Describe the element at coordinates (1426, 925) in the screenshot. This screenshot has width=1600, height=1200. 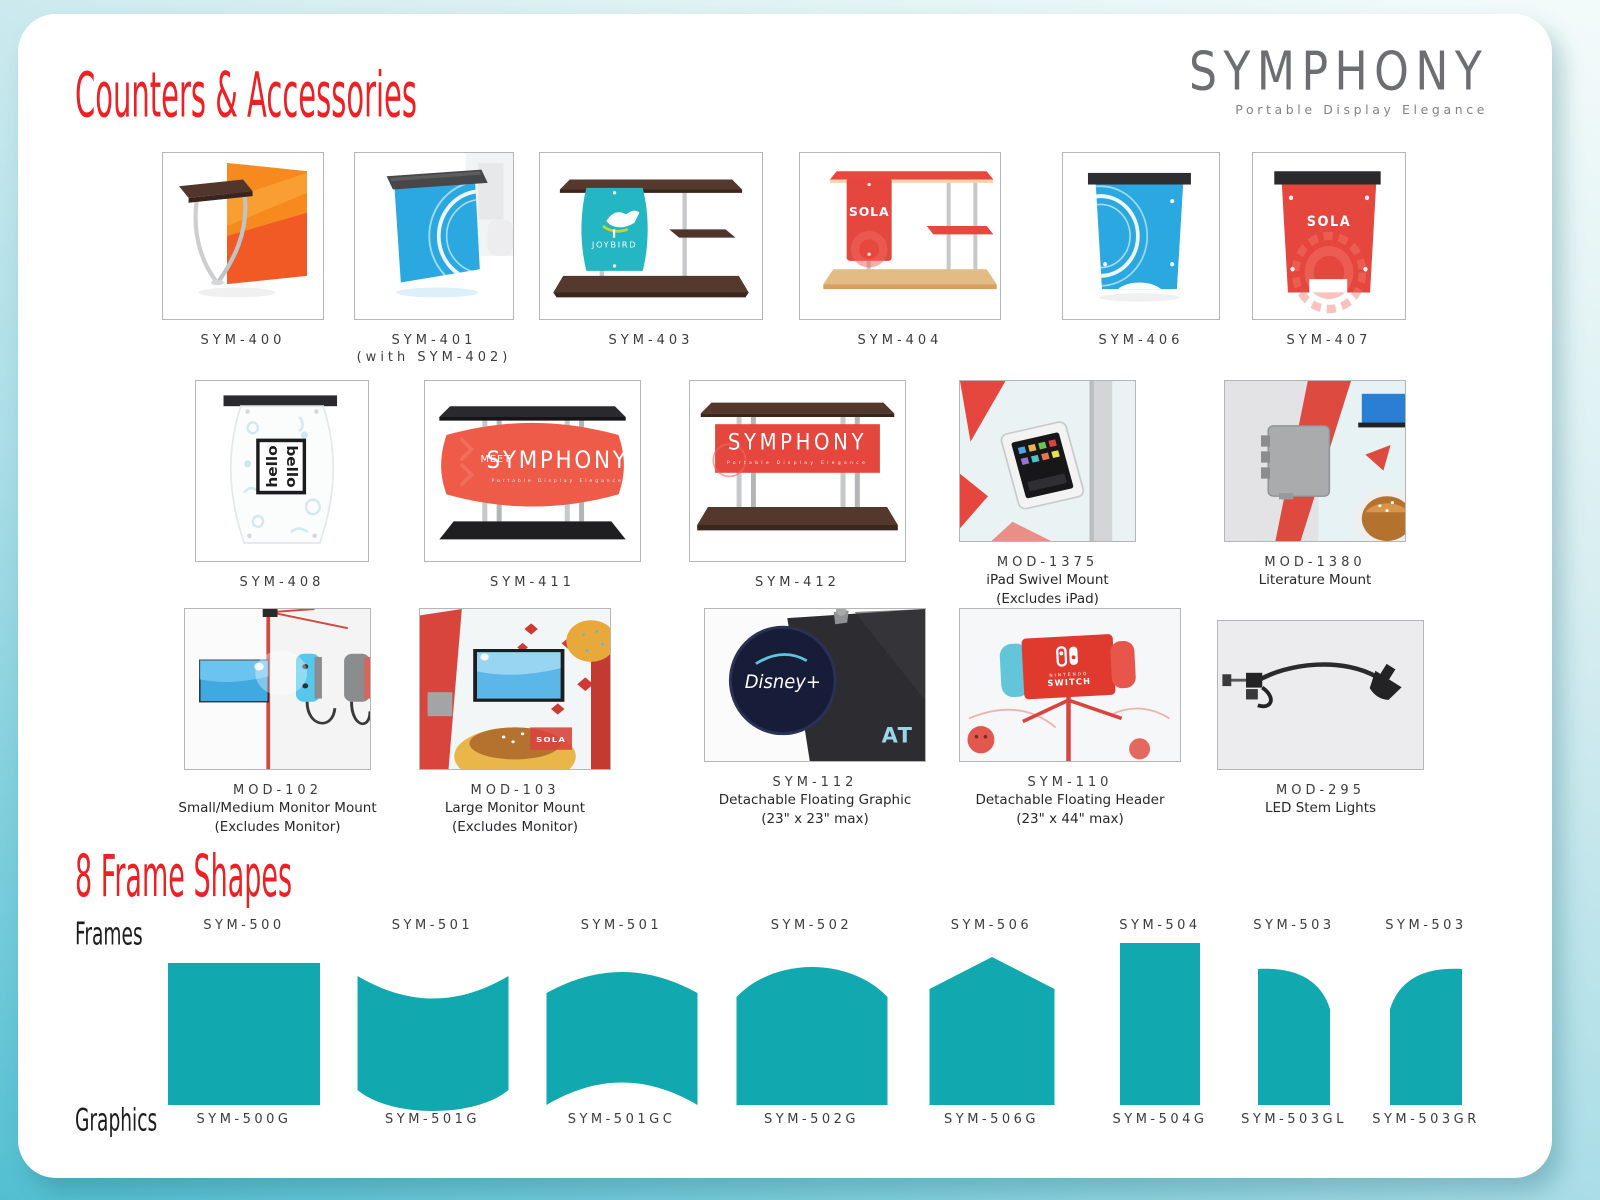
I see `frame-code: SYM-503` at that location.